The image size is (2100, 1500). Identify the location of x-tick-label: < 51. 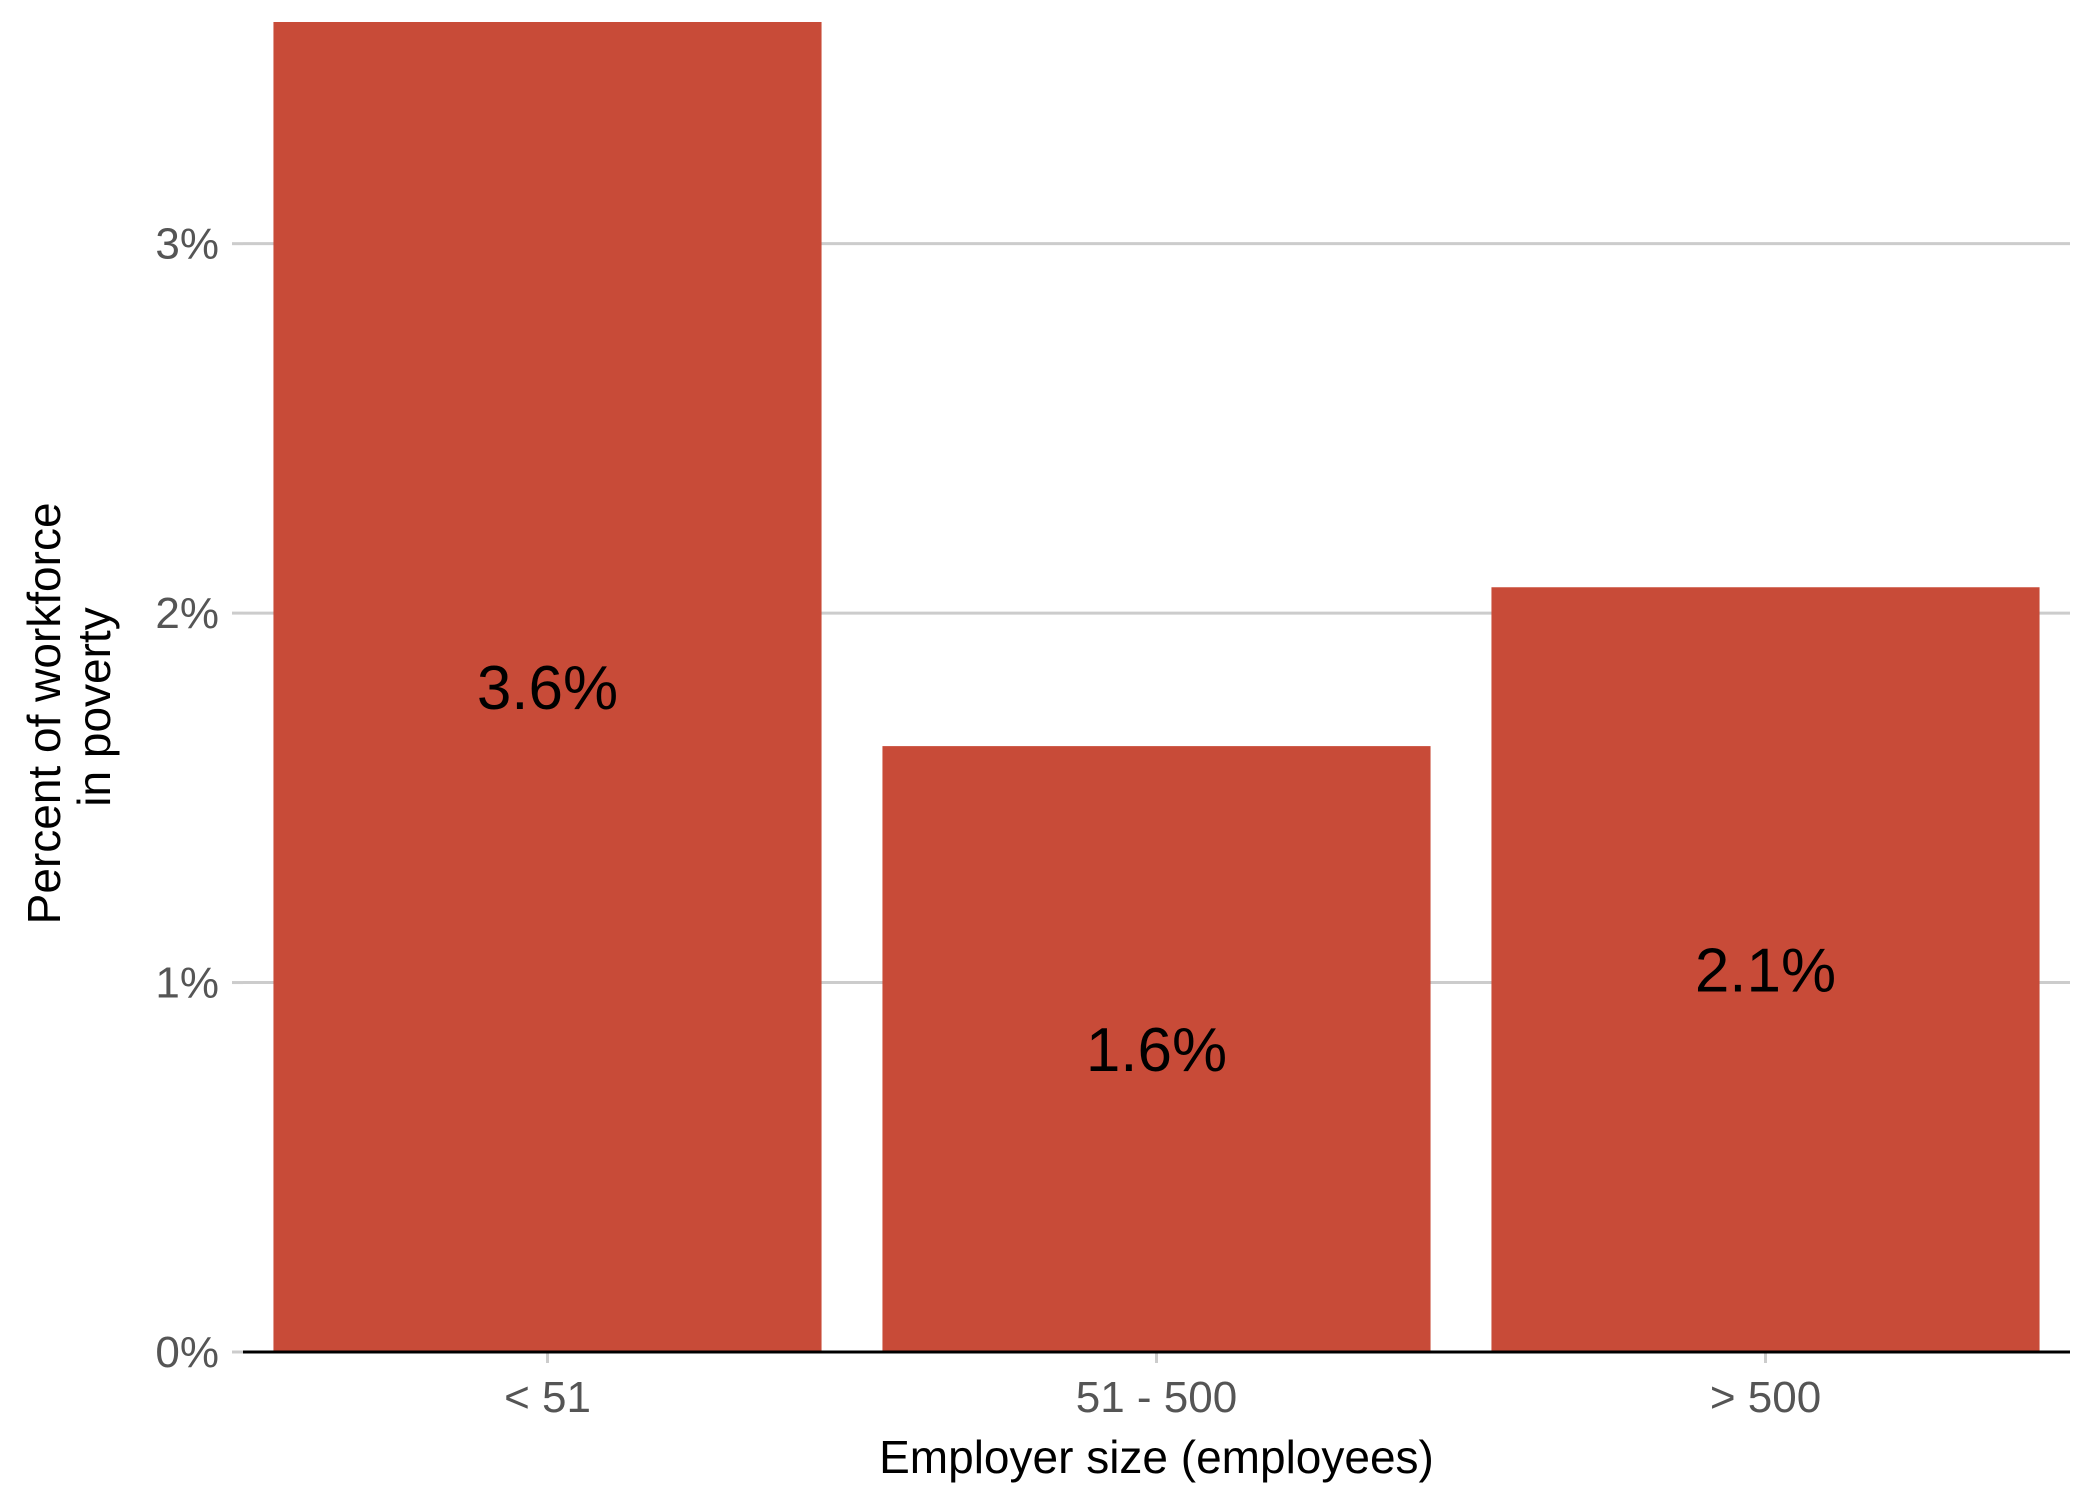
(547, 1397).